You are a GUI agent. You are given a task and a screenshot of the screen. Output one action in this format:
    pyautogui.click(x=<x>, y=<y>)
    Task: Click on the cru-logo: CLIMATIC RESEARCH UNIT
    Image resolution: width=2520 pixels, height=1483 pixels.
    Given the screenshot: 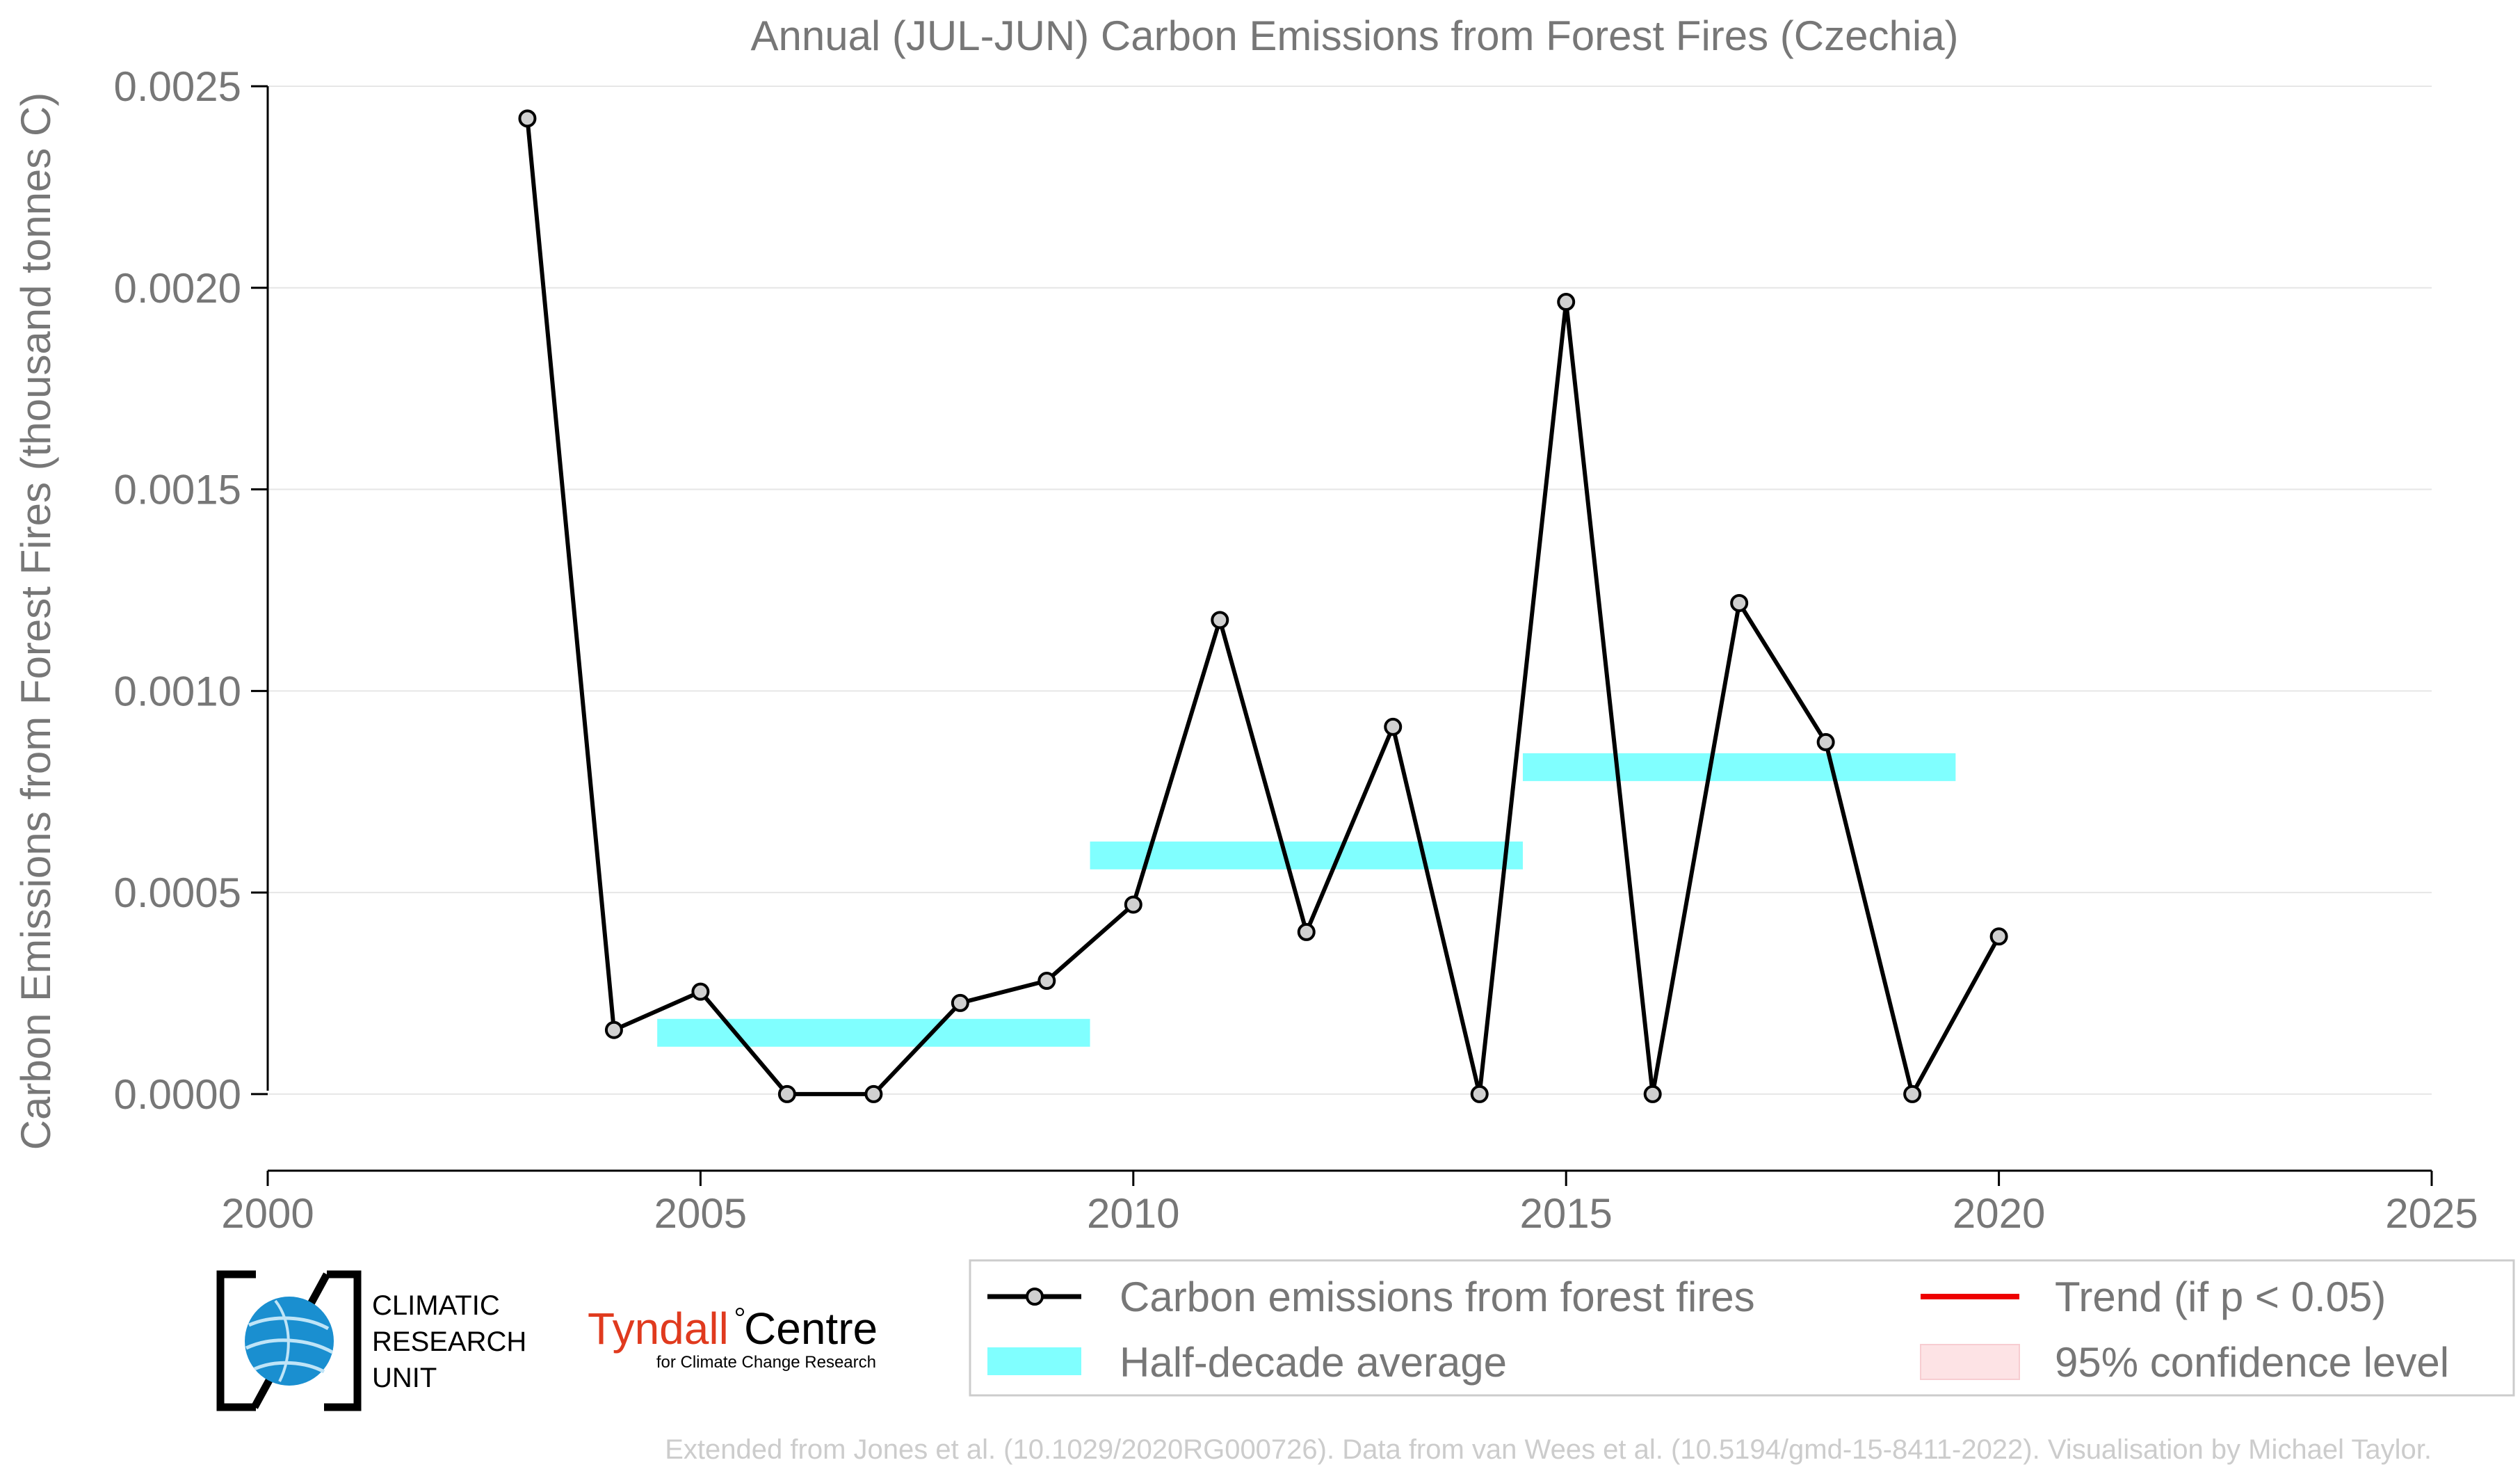 What is the action you would take?
    pyautogui.click(x=371, y=1341)
    